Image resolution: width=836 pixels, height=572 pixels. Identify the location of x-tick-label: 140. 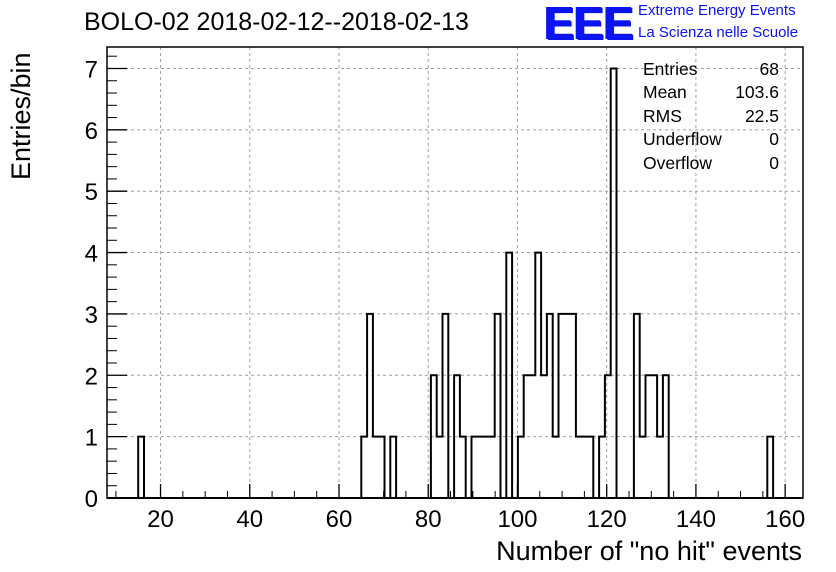
(696, 519).